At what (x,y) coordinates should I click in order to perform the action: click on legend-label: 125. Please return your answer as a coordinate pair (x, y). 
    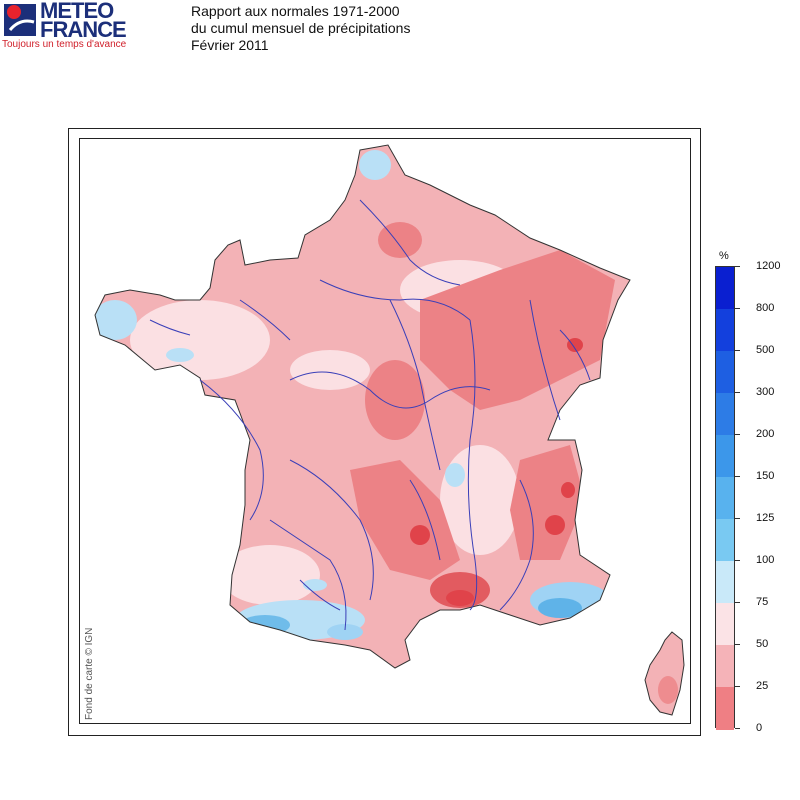
    Looking at the image, I should click on (765, 518).